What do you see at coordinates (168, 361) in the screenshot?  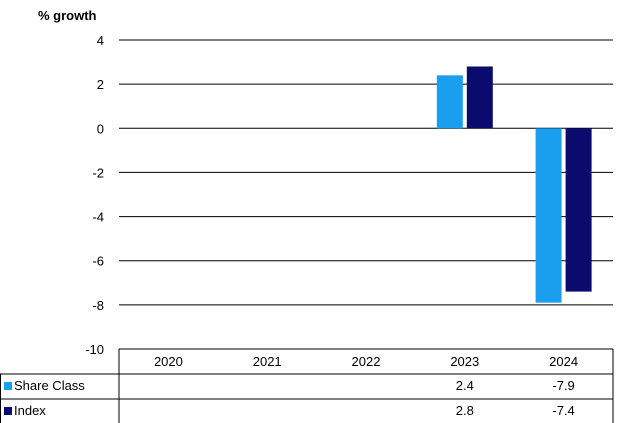 I see `category-label: 2020` at bounding box center [168, 361].